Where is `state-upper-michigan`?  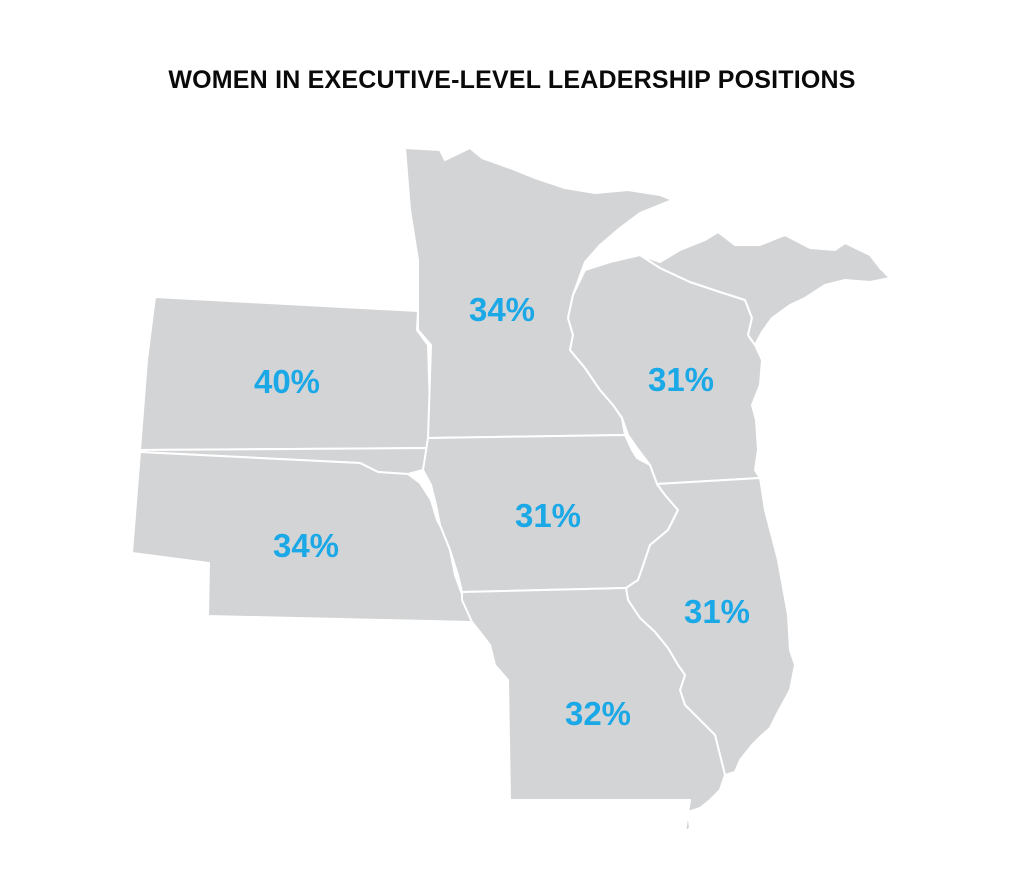
state-upper-michigan is located at coordinates (765, 288).